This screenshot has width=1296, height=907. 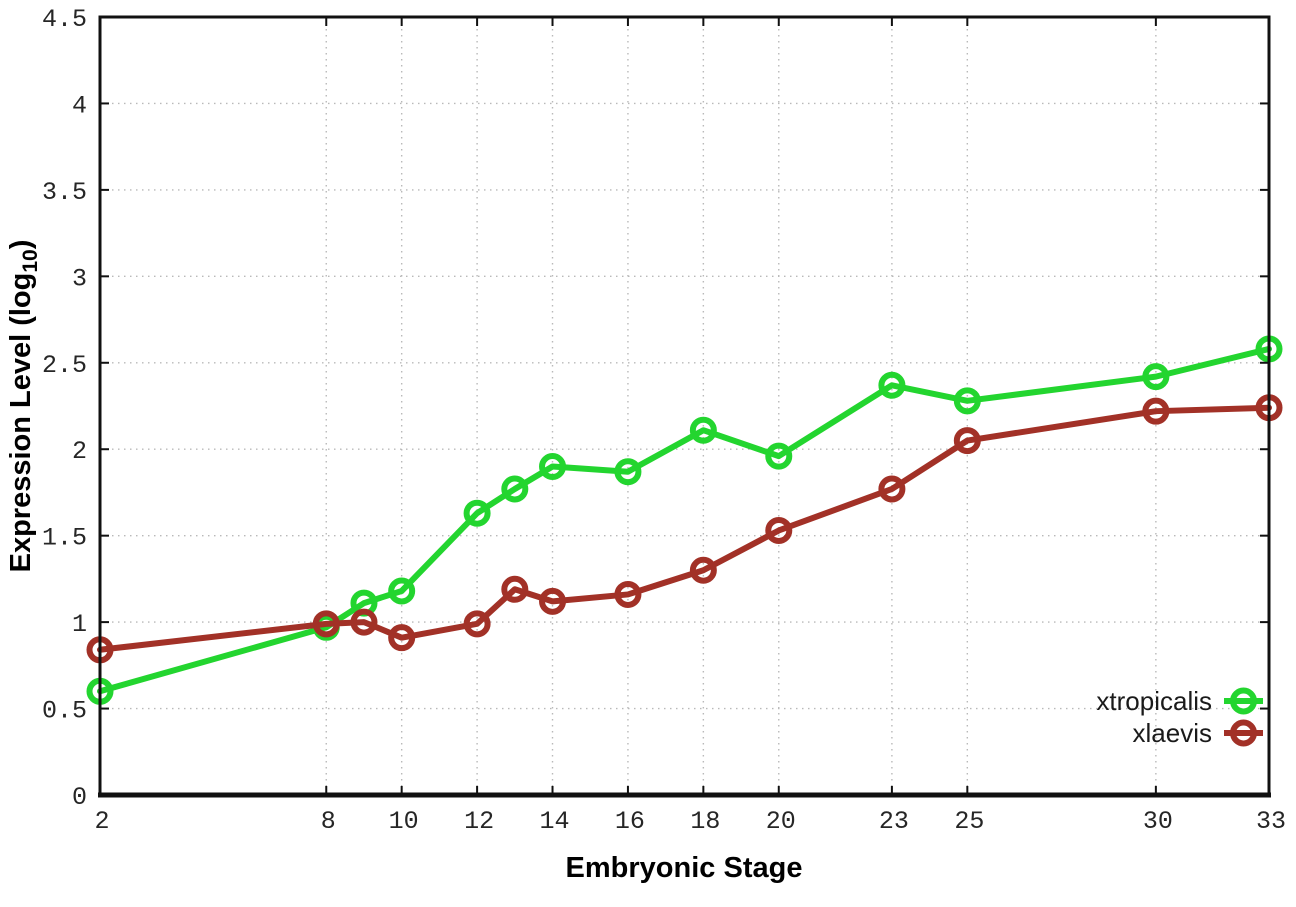 What do you see at coordinates (64, 711) in the screenshot?
I see `y-tick-label: 0.5` at bounding box center [64, 711].